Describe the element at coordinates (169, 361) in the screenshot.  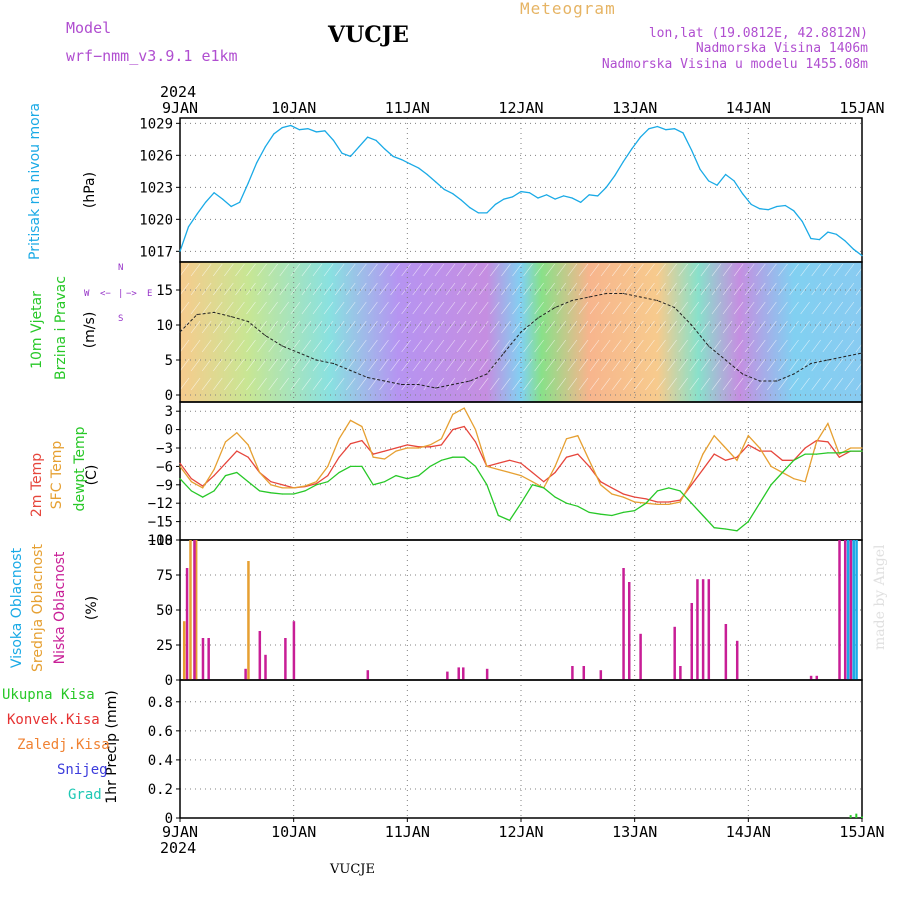
I see `y-tick-label: 5` at that location.